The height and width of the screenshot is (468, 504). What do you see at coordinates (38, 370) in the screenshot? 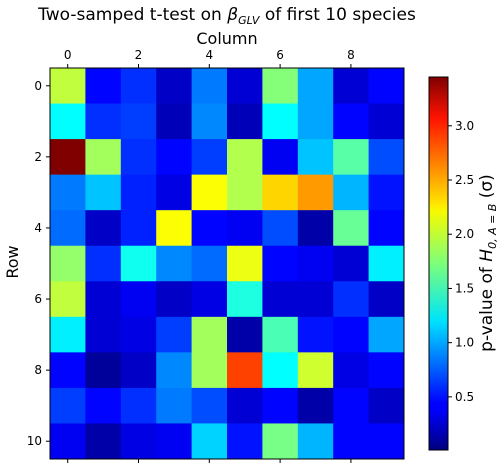
I see `y-tick-label: 8` at bounding box center [38, 370].